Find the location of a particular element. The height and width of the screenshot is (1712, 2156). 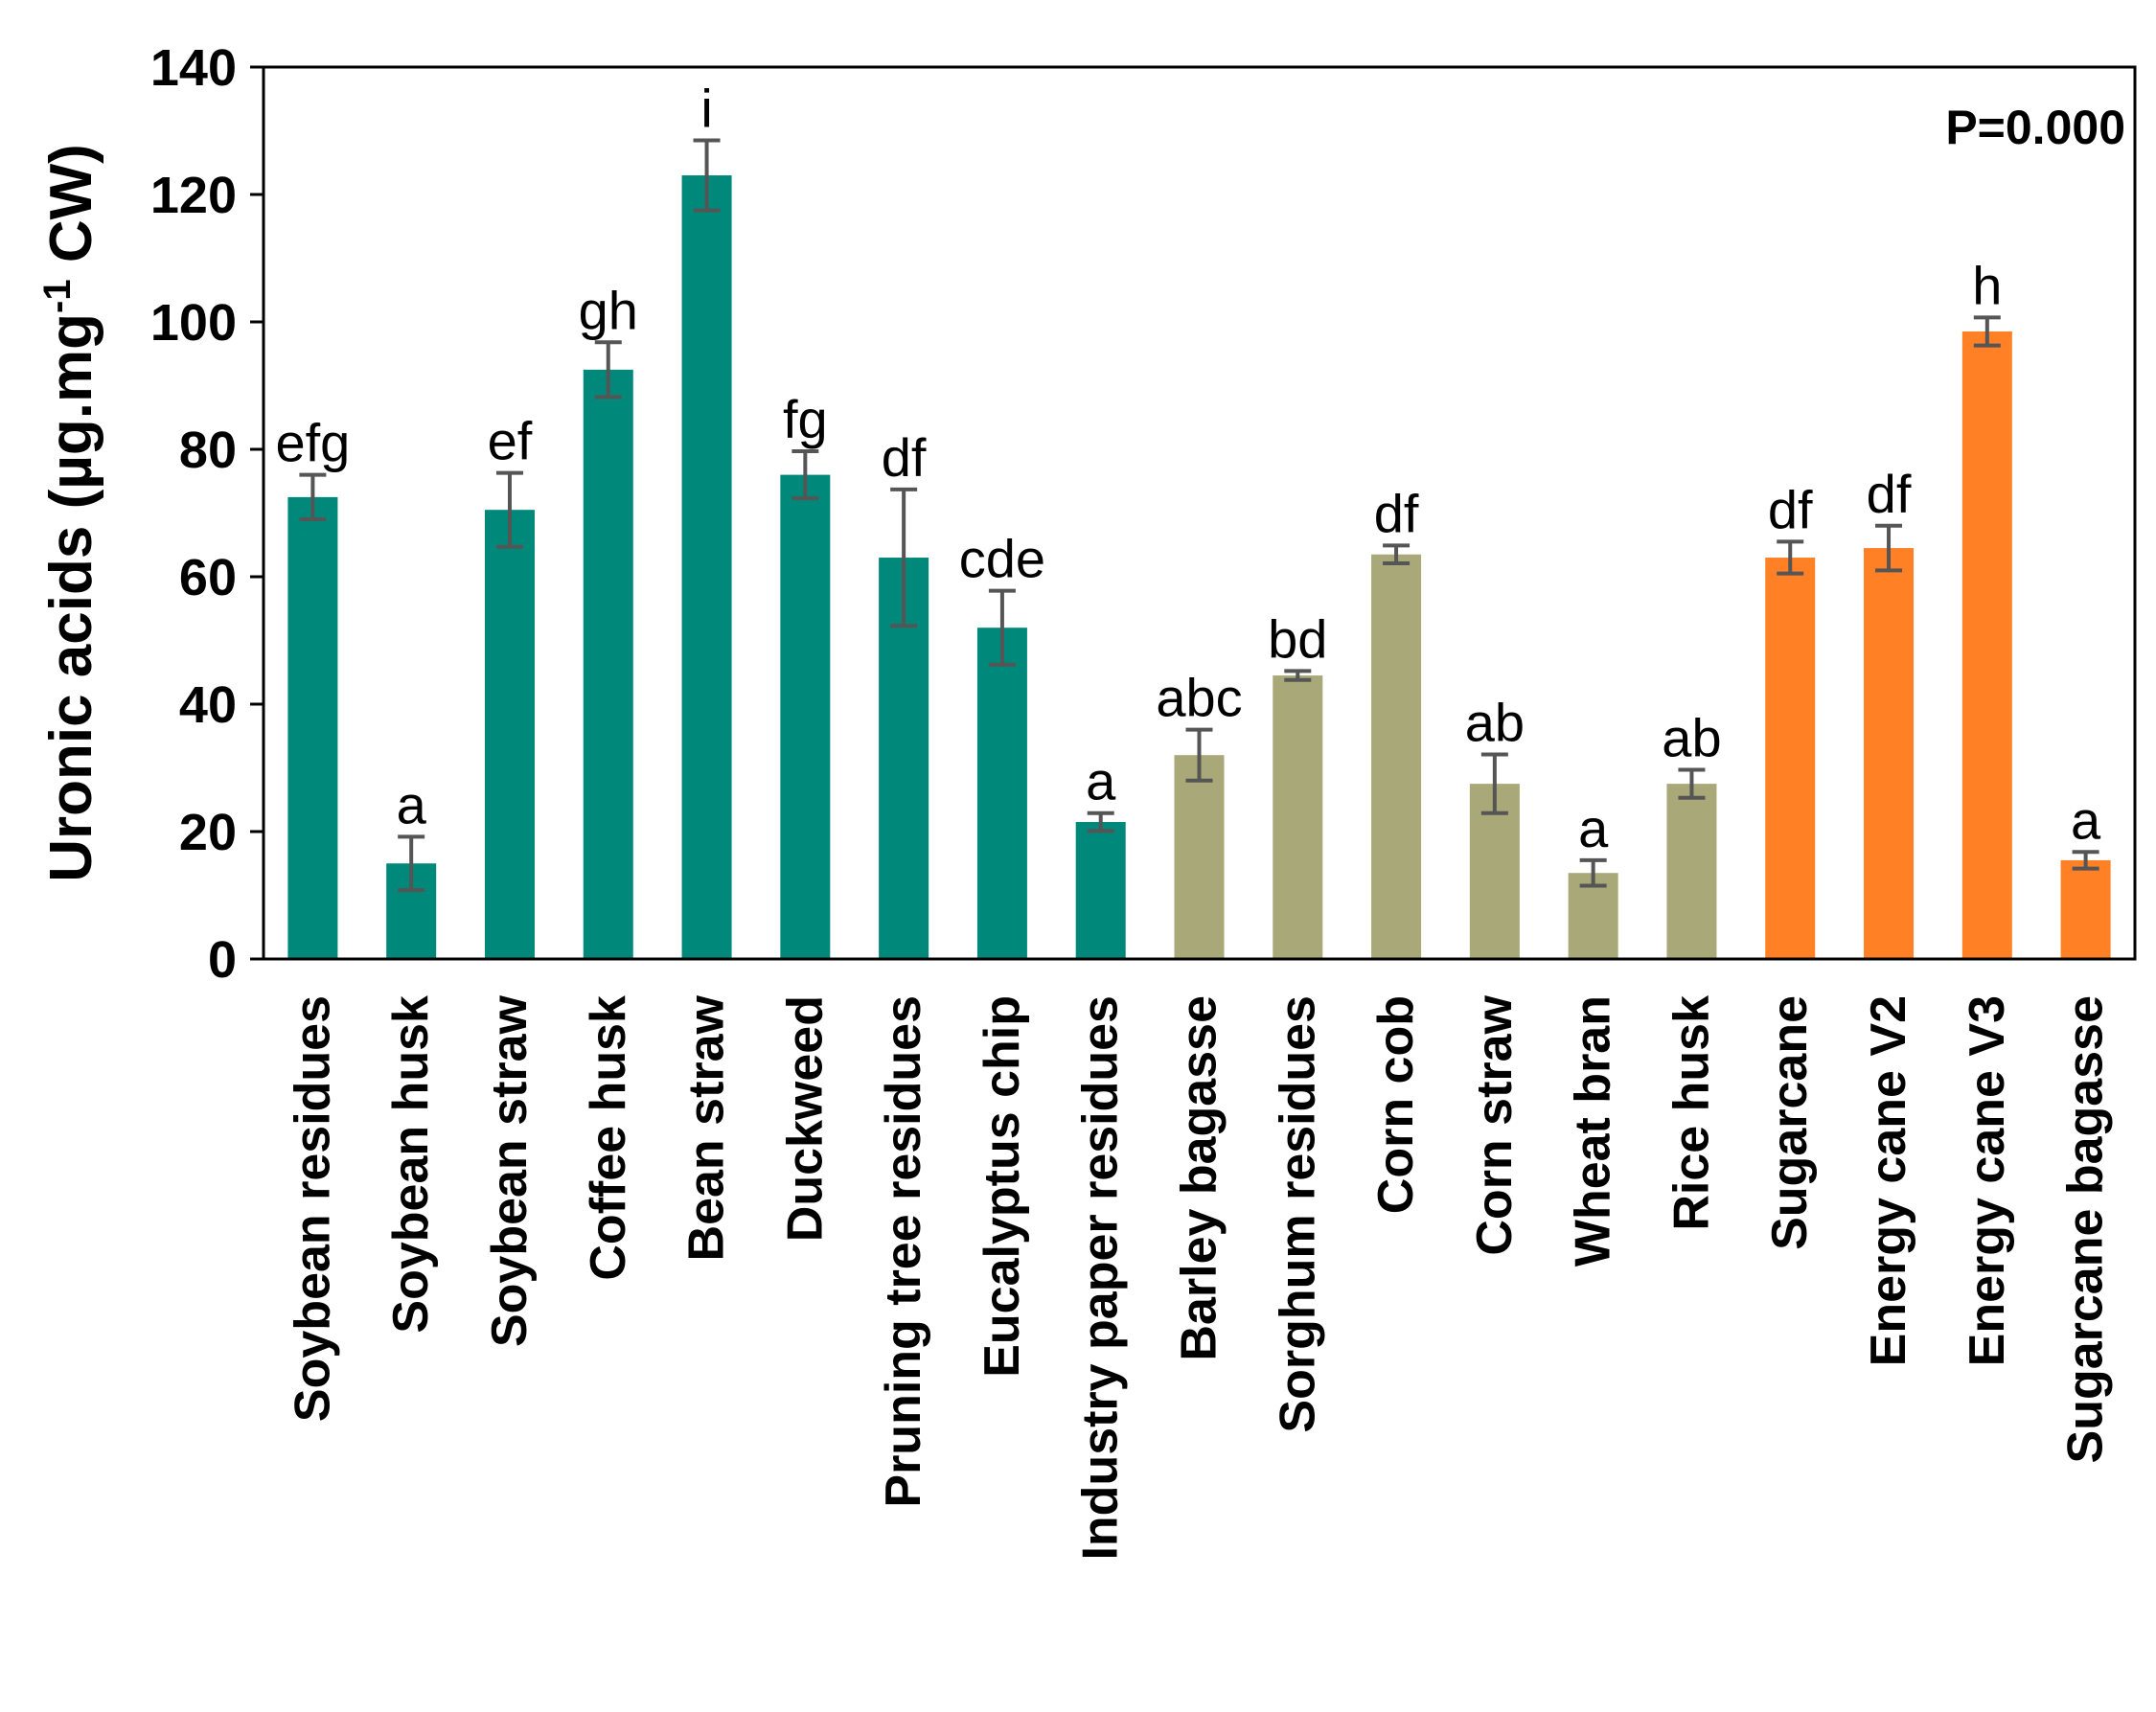

significance-label-12: ab is located at coordinates (1495, 723).